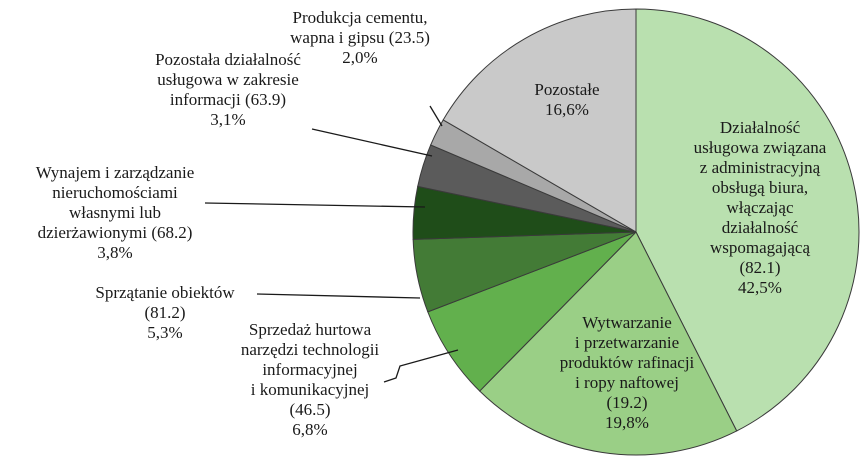 The width and height of the screenshot is (862, 462). Describe the element at coordinates (115, 252) in the screenshot. I see `value-label: 3,8%` at that location.